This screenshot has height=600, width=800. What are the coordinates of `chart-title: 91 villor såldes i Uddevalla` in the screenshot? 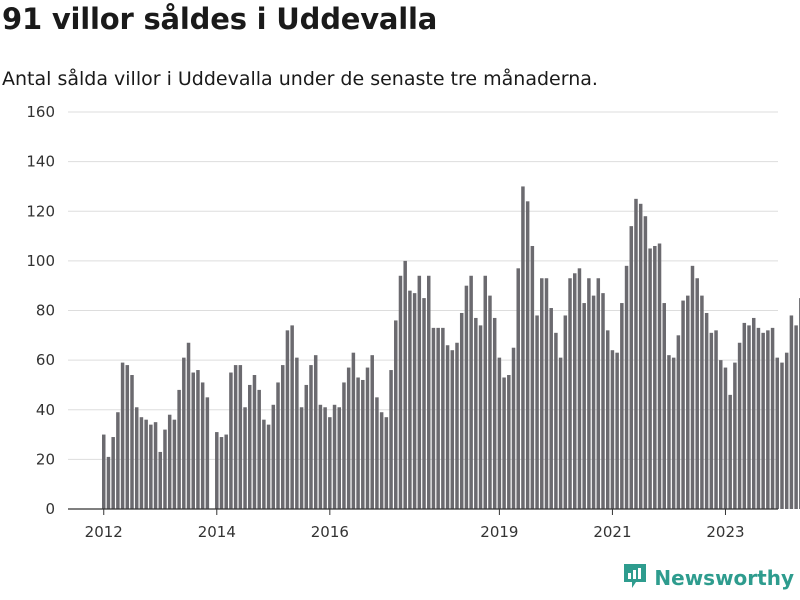 It's located at (220, 19).